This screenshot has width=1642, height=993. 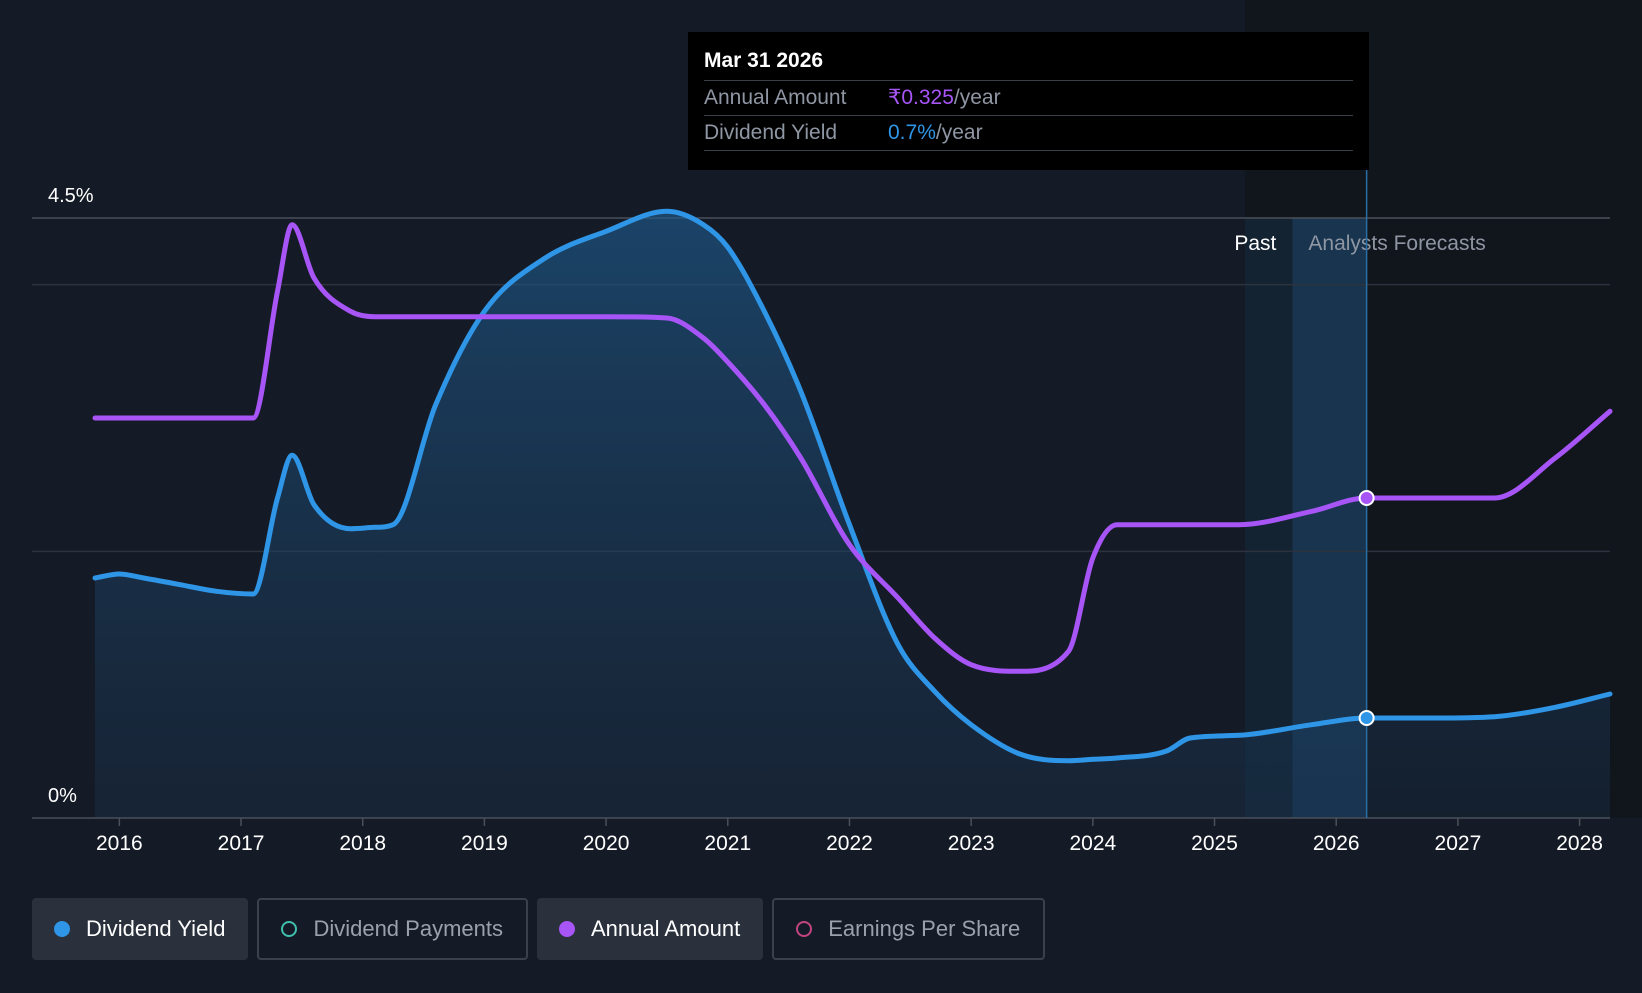 I want to click on x-tick-label: 2028, so click(x=1579, y=843).